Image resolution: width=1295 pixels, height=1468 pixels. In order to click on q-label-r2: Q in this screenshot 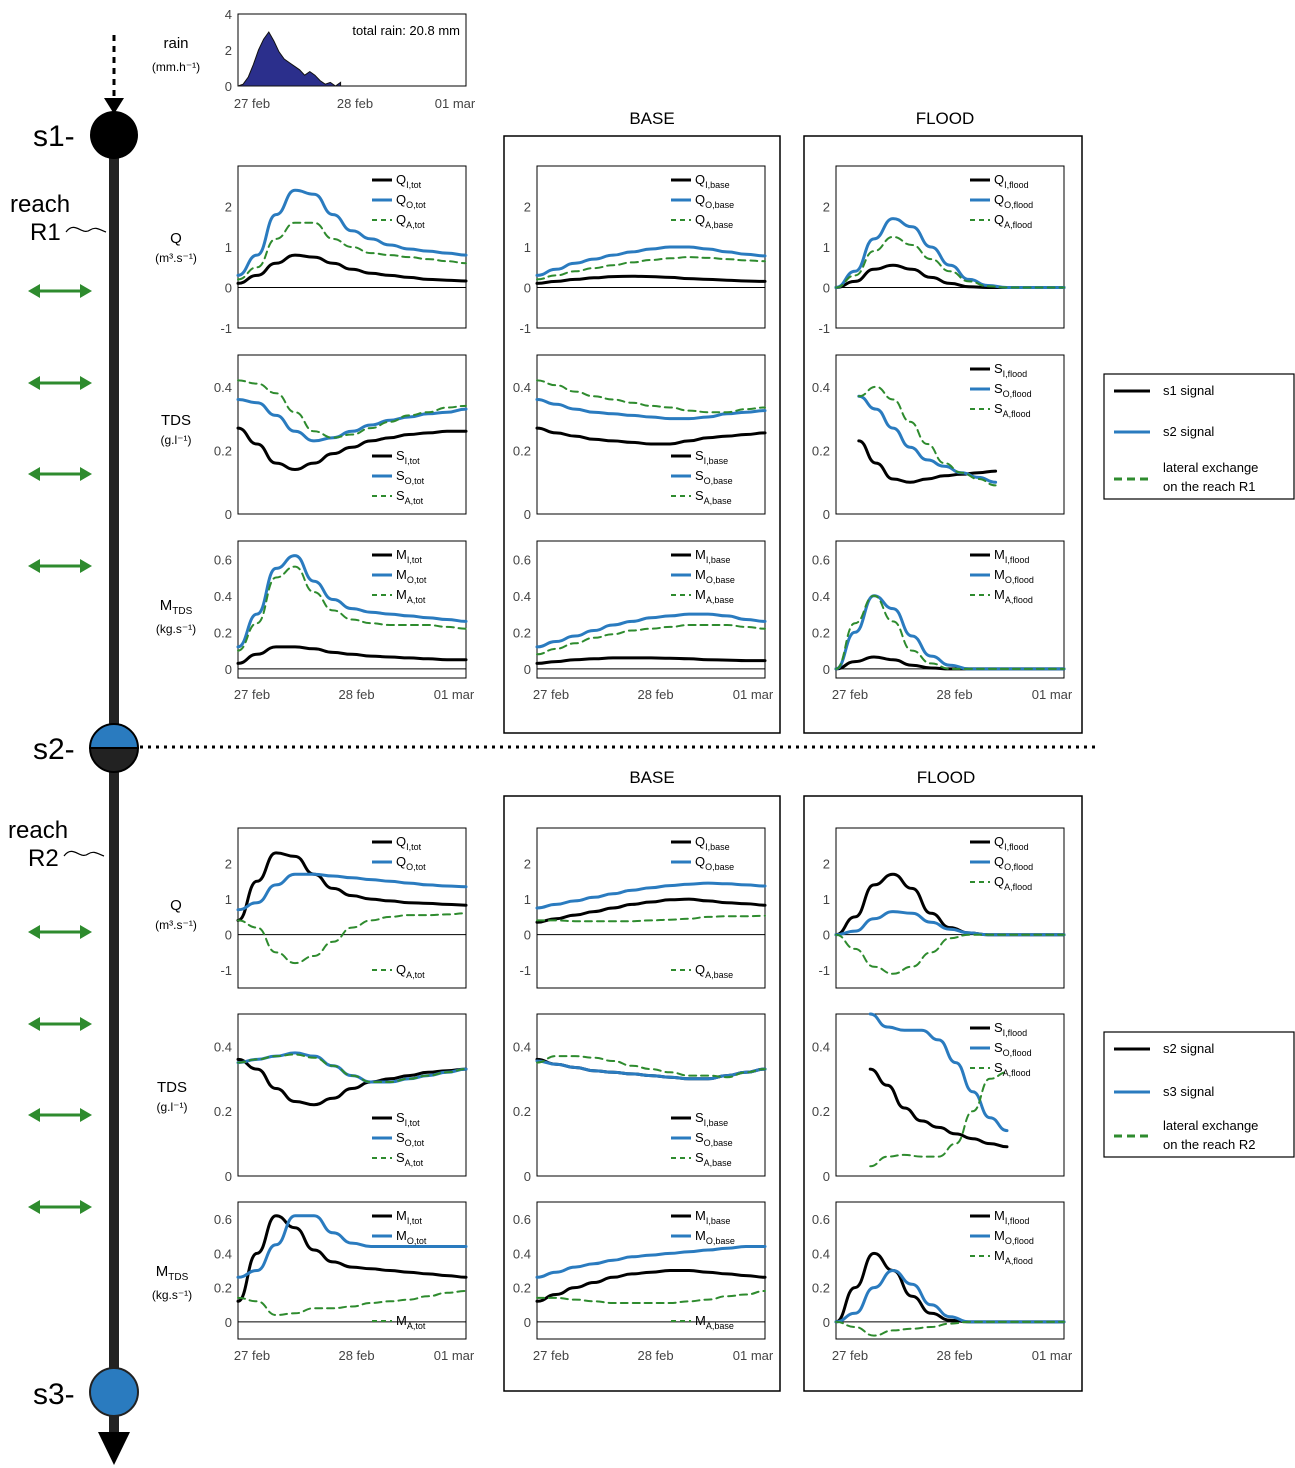, I will do `click(176, 905)`.